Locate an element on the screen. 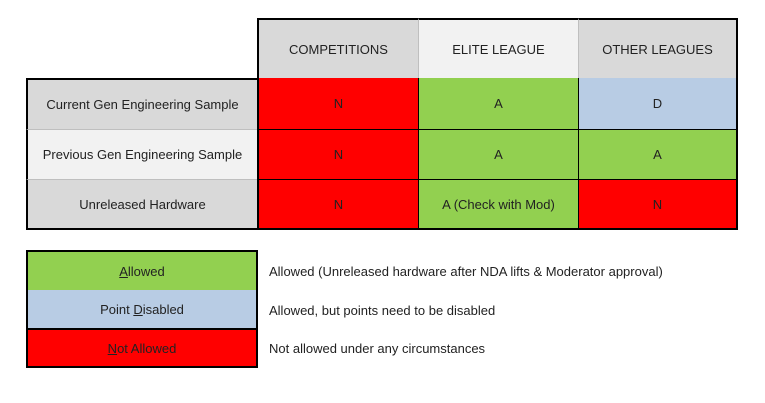 This screenshot has width=765, height=403. cell-unreleased-elite-league: A (Check with Mod) is located at coordinates (498, 205).